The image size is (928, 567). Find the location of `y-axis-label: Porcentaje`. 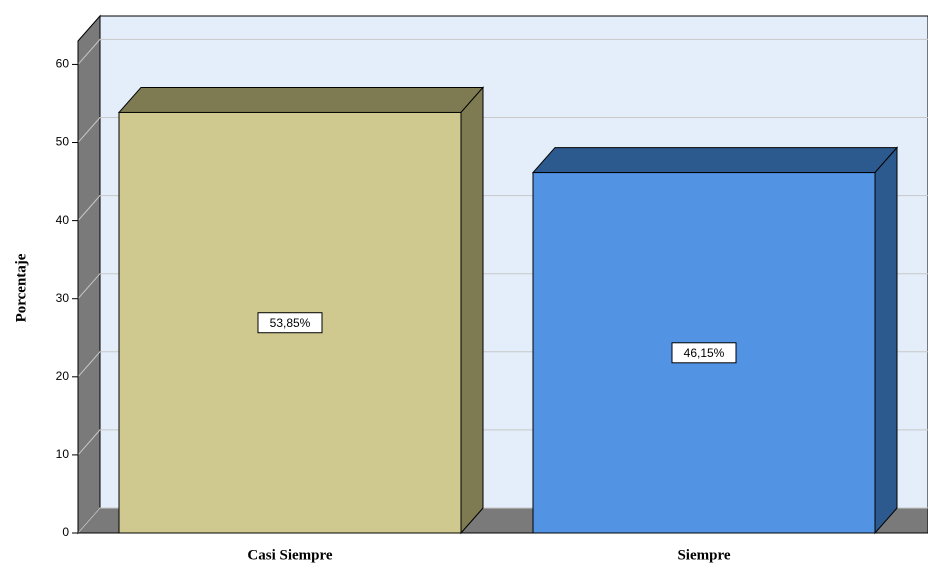

y-axis-label: Porcentaje is located at coordinates (21, 287).